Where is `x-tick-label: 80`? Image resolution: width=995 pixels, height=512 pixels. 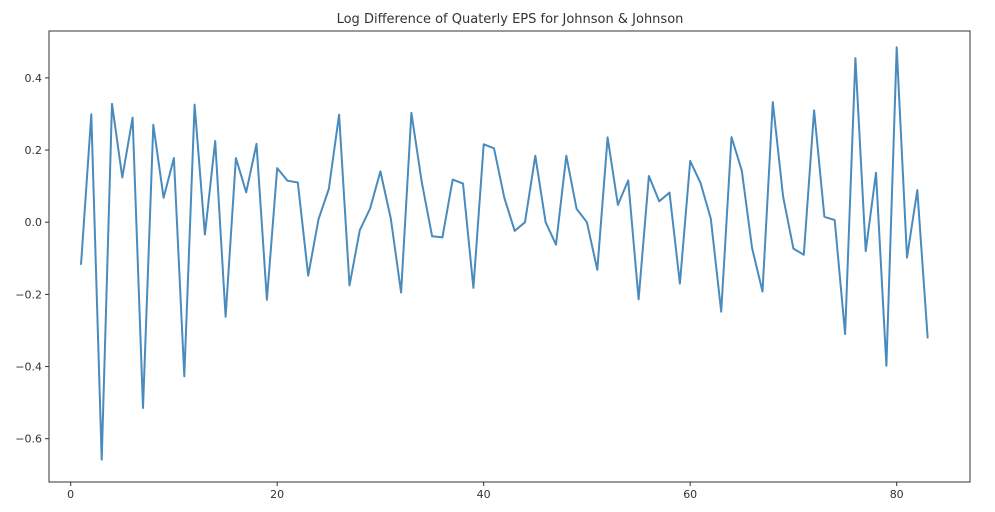
x-tick-label: 80 is located at coordinates (897, 494).